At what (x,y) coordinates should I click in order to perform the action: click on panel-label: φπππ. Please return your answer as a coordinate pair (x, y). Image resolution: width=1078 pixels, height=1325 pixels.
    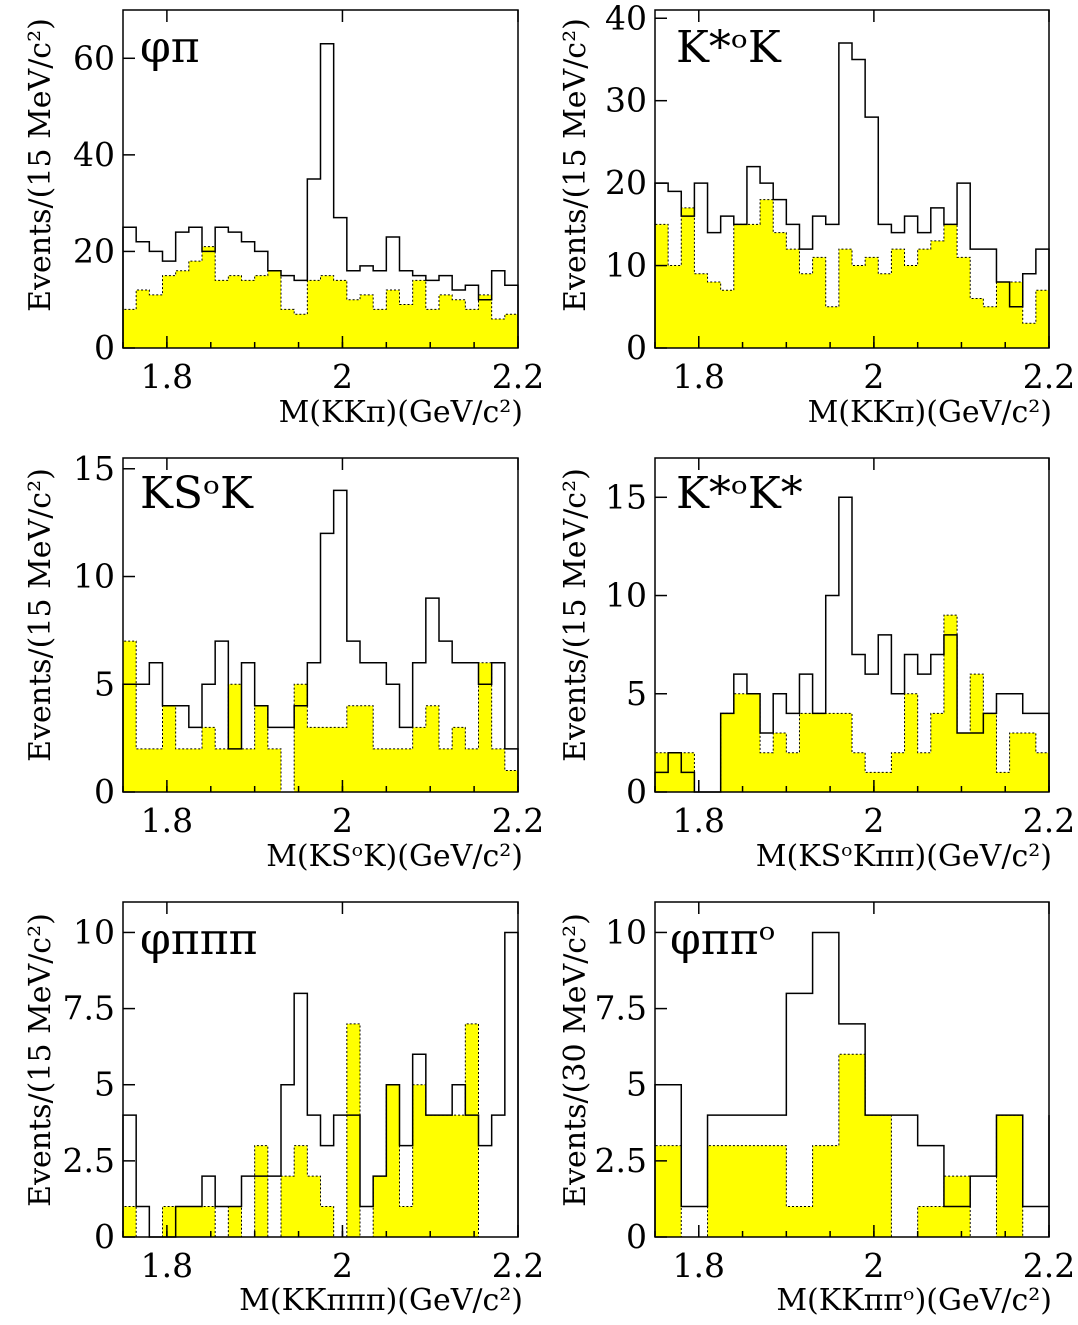
    Looking at the image, I should click on (199, 939).